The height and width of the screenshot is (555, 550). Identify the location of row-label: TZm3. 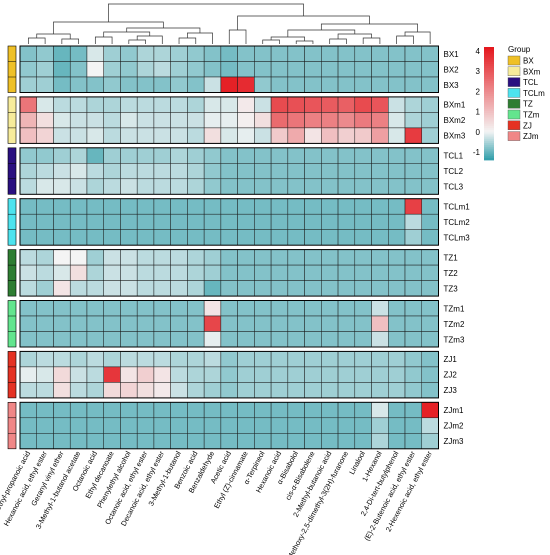
(454, 339).